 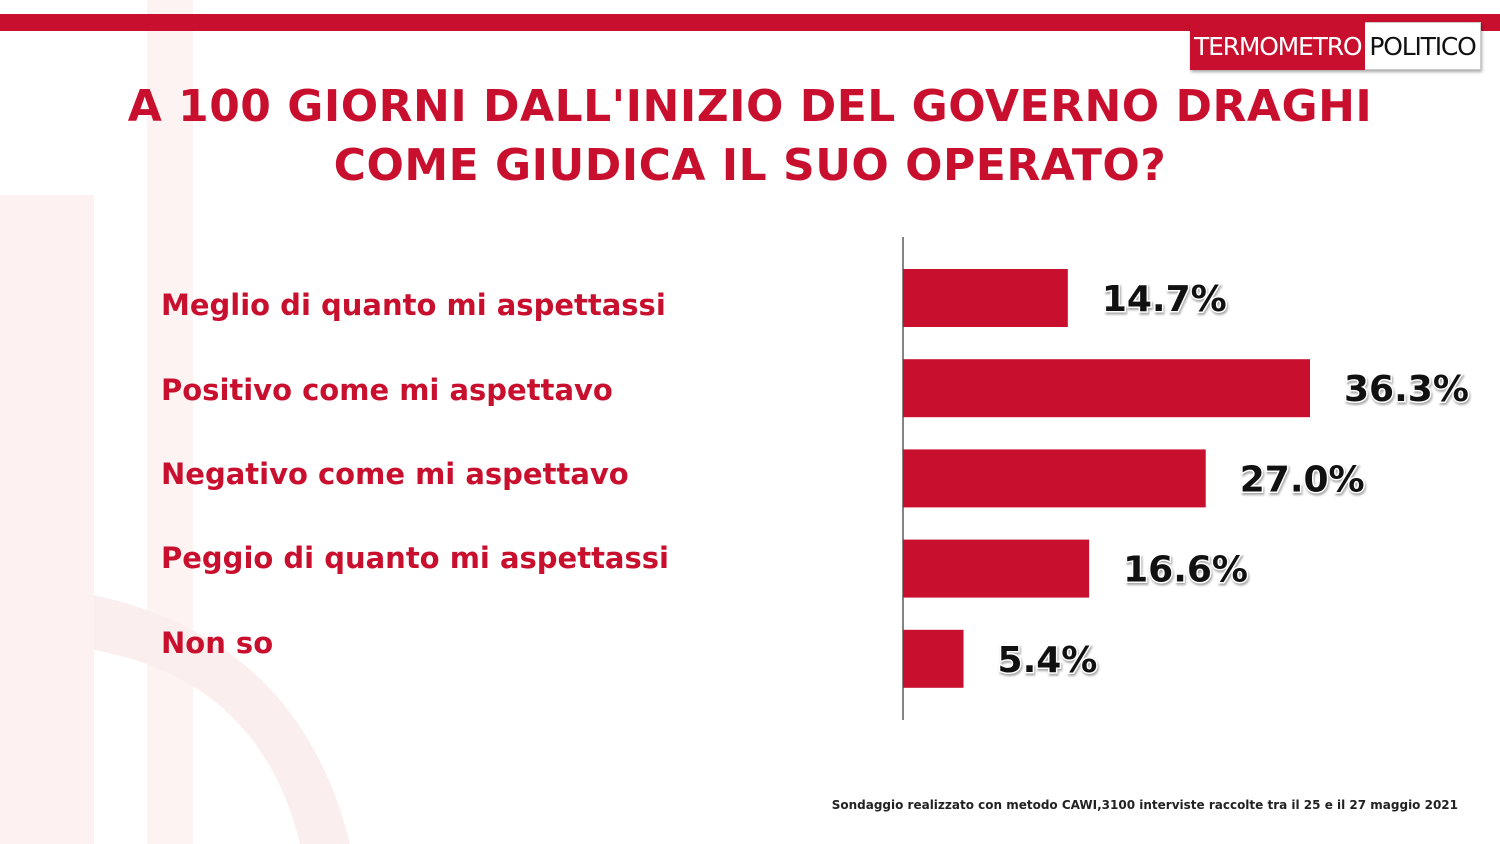 What do you see at coordinates (1048, 660) in the screenshot?
I see `value-label-5: 5.4%` at bounding box center [1048, 660].